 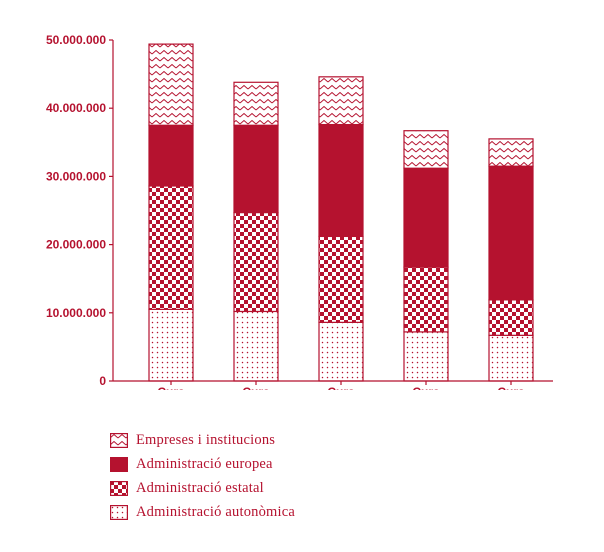 I want to click on y-tick-label: 30.000.000, so click(x=76, y=176).